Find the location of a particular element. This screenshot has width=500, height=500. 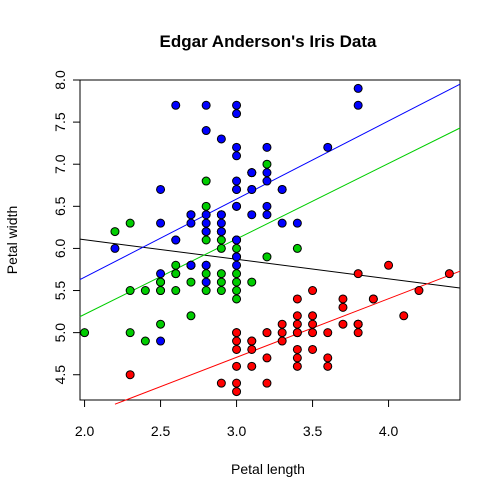

y-tick-label: 5.0 is located at coordinates (60, 333).